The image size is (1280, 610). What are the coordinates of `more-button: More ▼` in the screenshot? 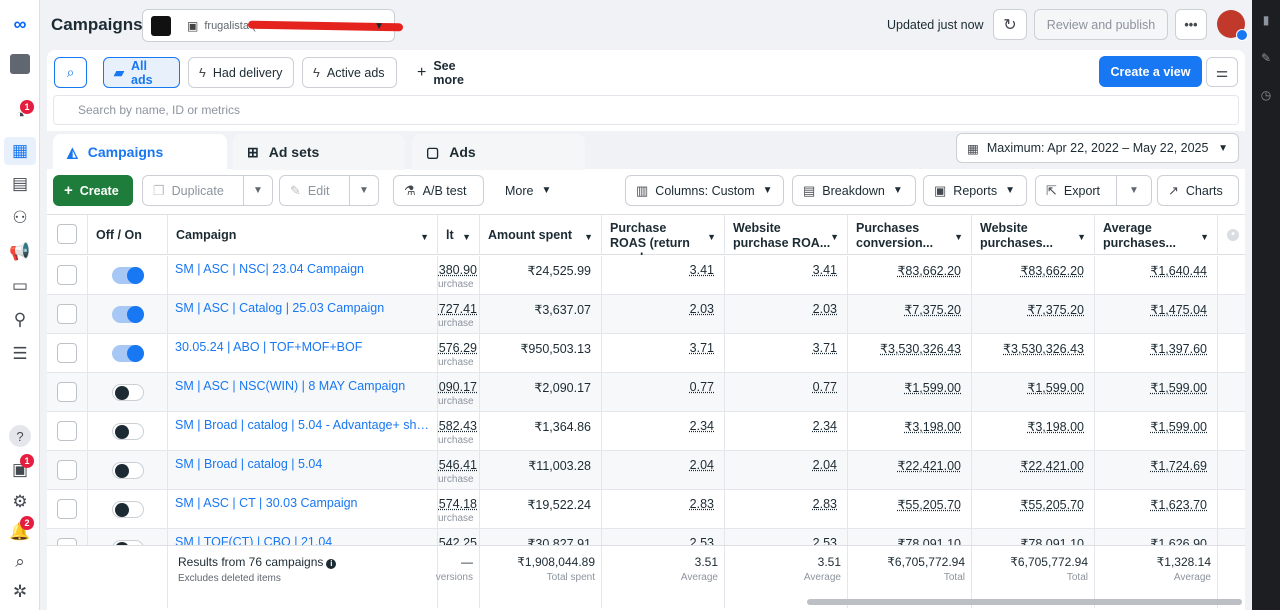 It's located at (530, 190).